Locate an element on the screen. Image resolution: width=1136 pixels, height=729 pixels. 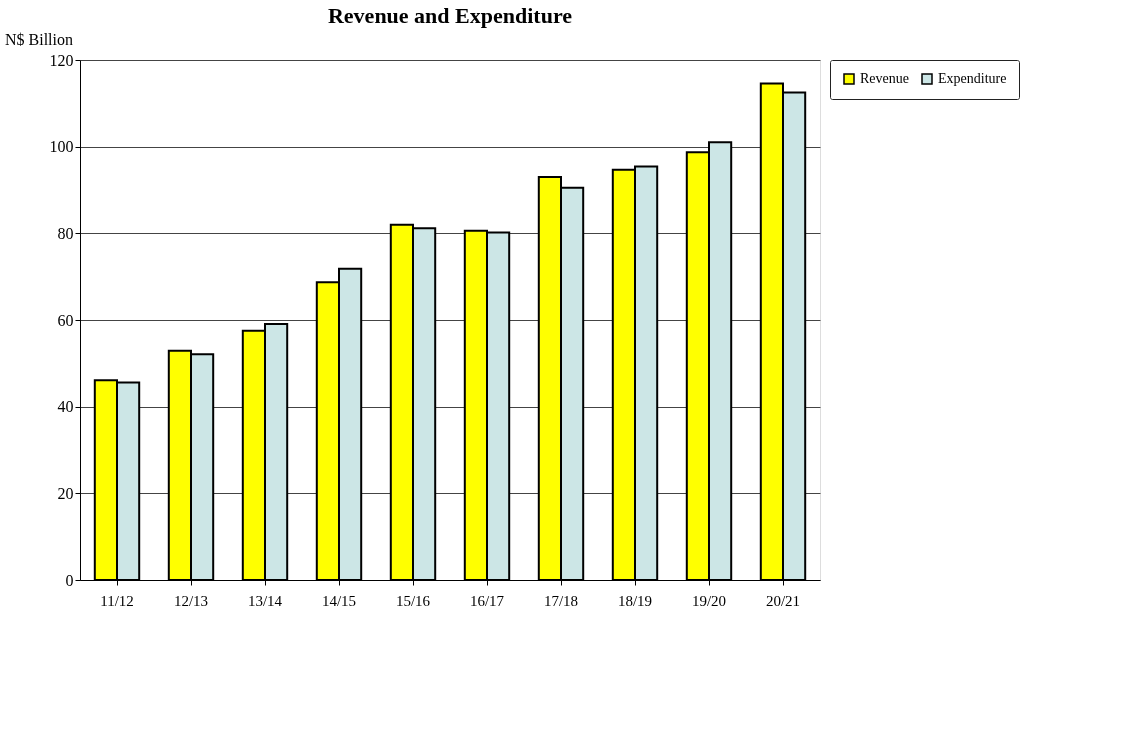
x-tick-label: 17/18 is located at coordinates (561, 600).